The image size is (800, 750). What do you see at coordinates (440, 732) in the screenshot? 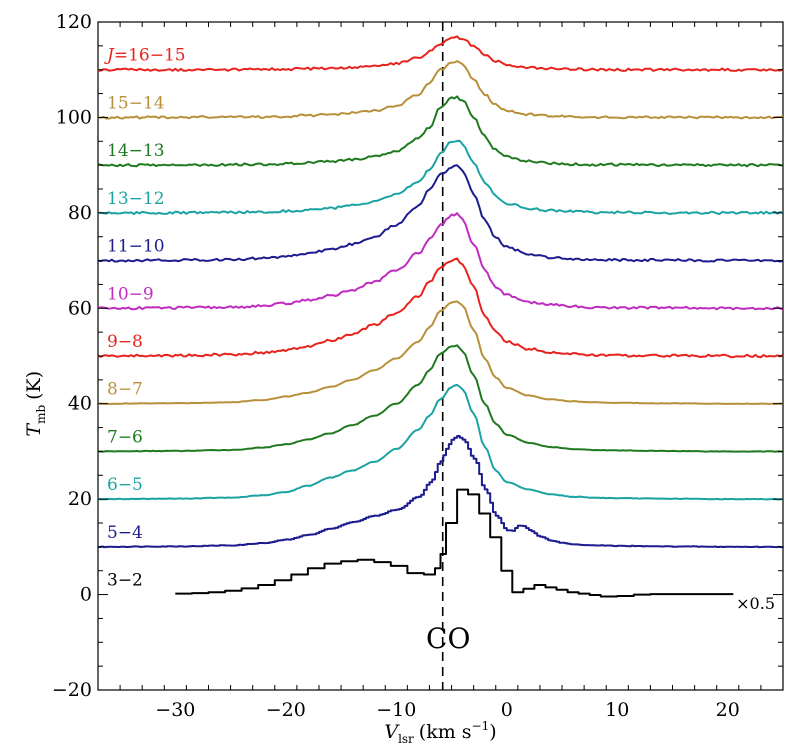
I see `x-axis-label: Vlsr (km s−1)` at bounding box center [440, 732].